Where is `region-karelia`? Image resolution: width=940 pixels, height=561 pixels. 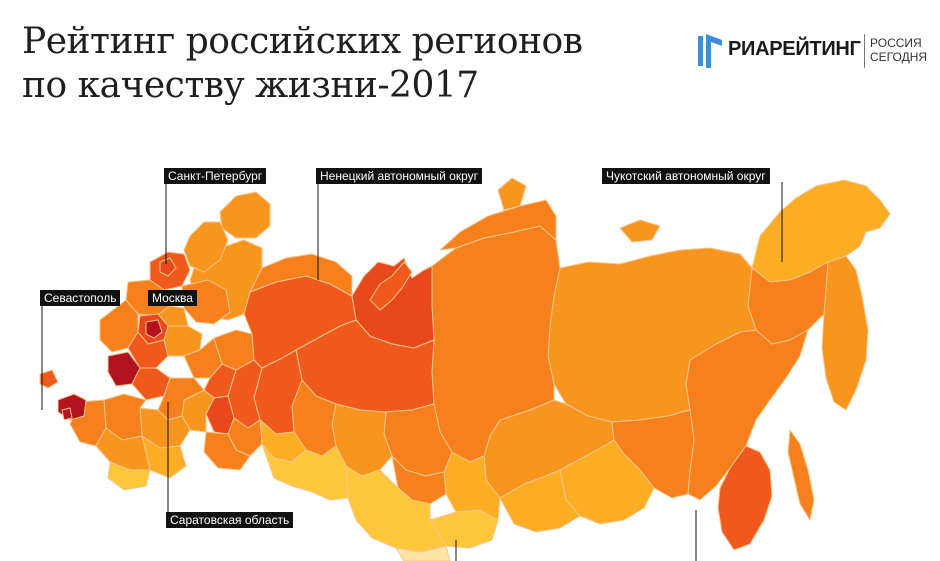
region-karelia is located at coordinates (206, 247).